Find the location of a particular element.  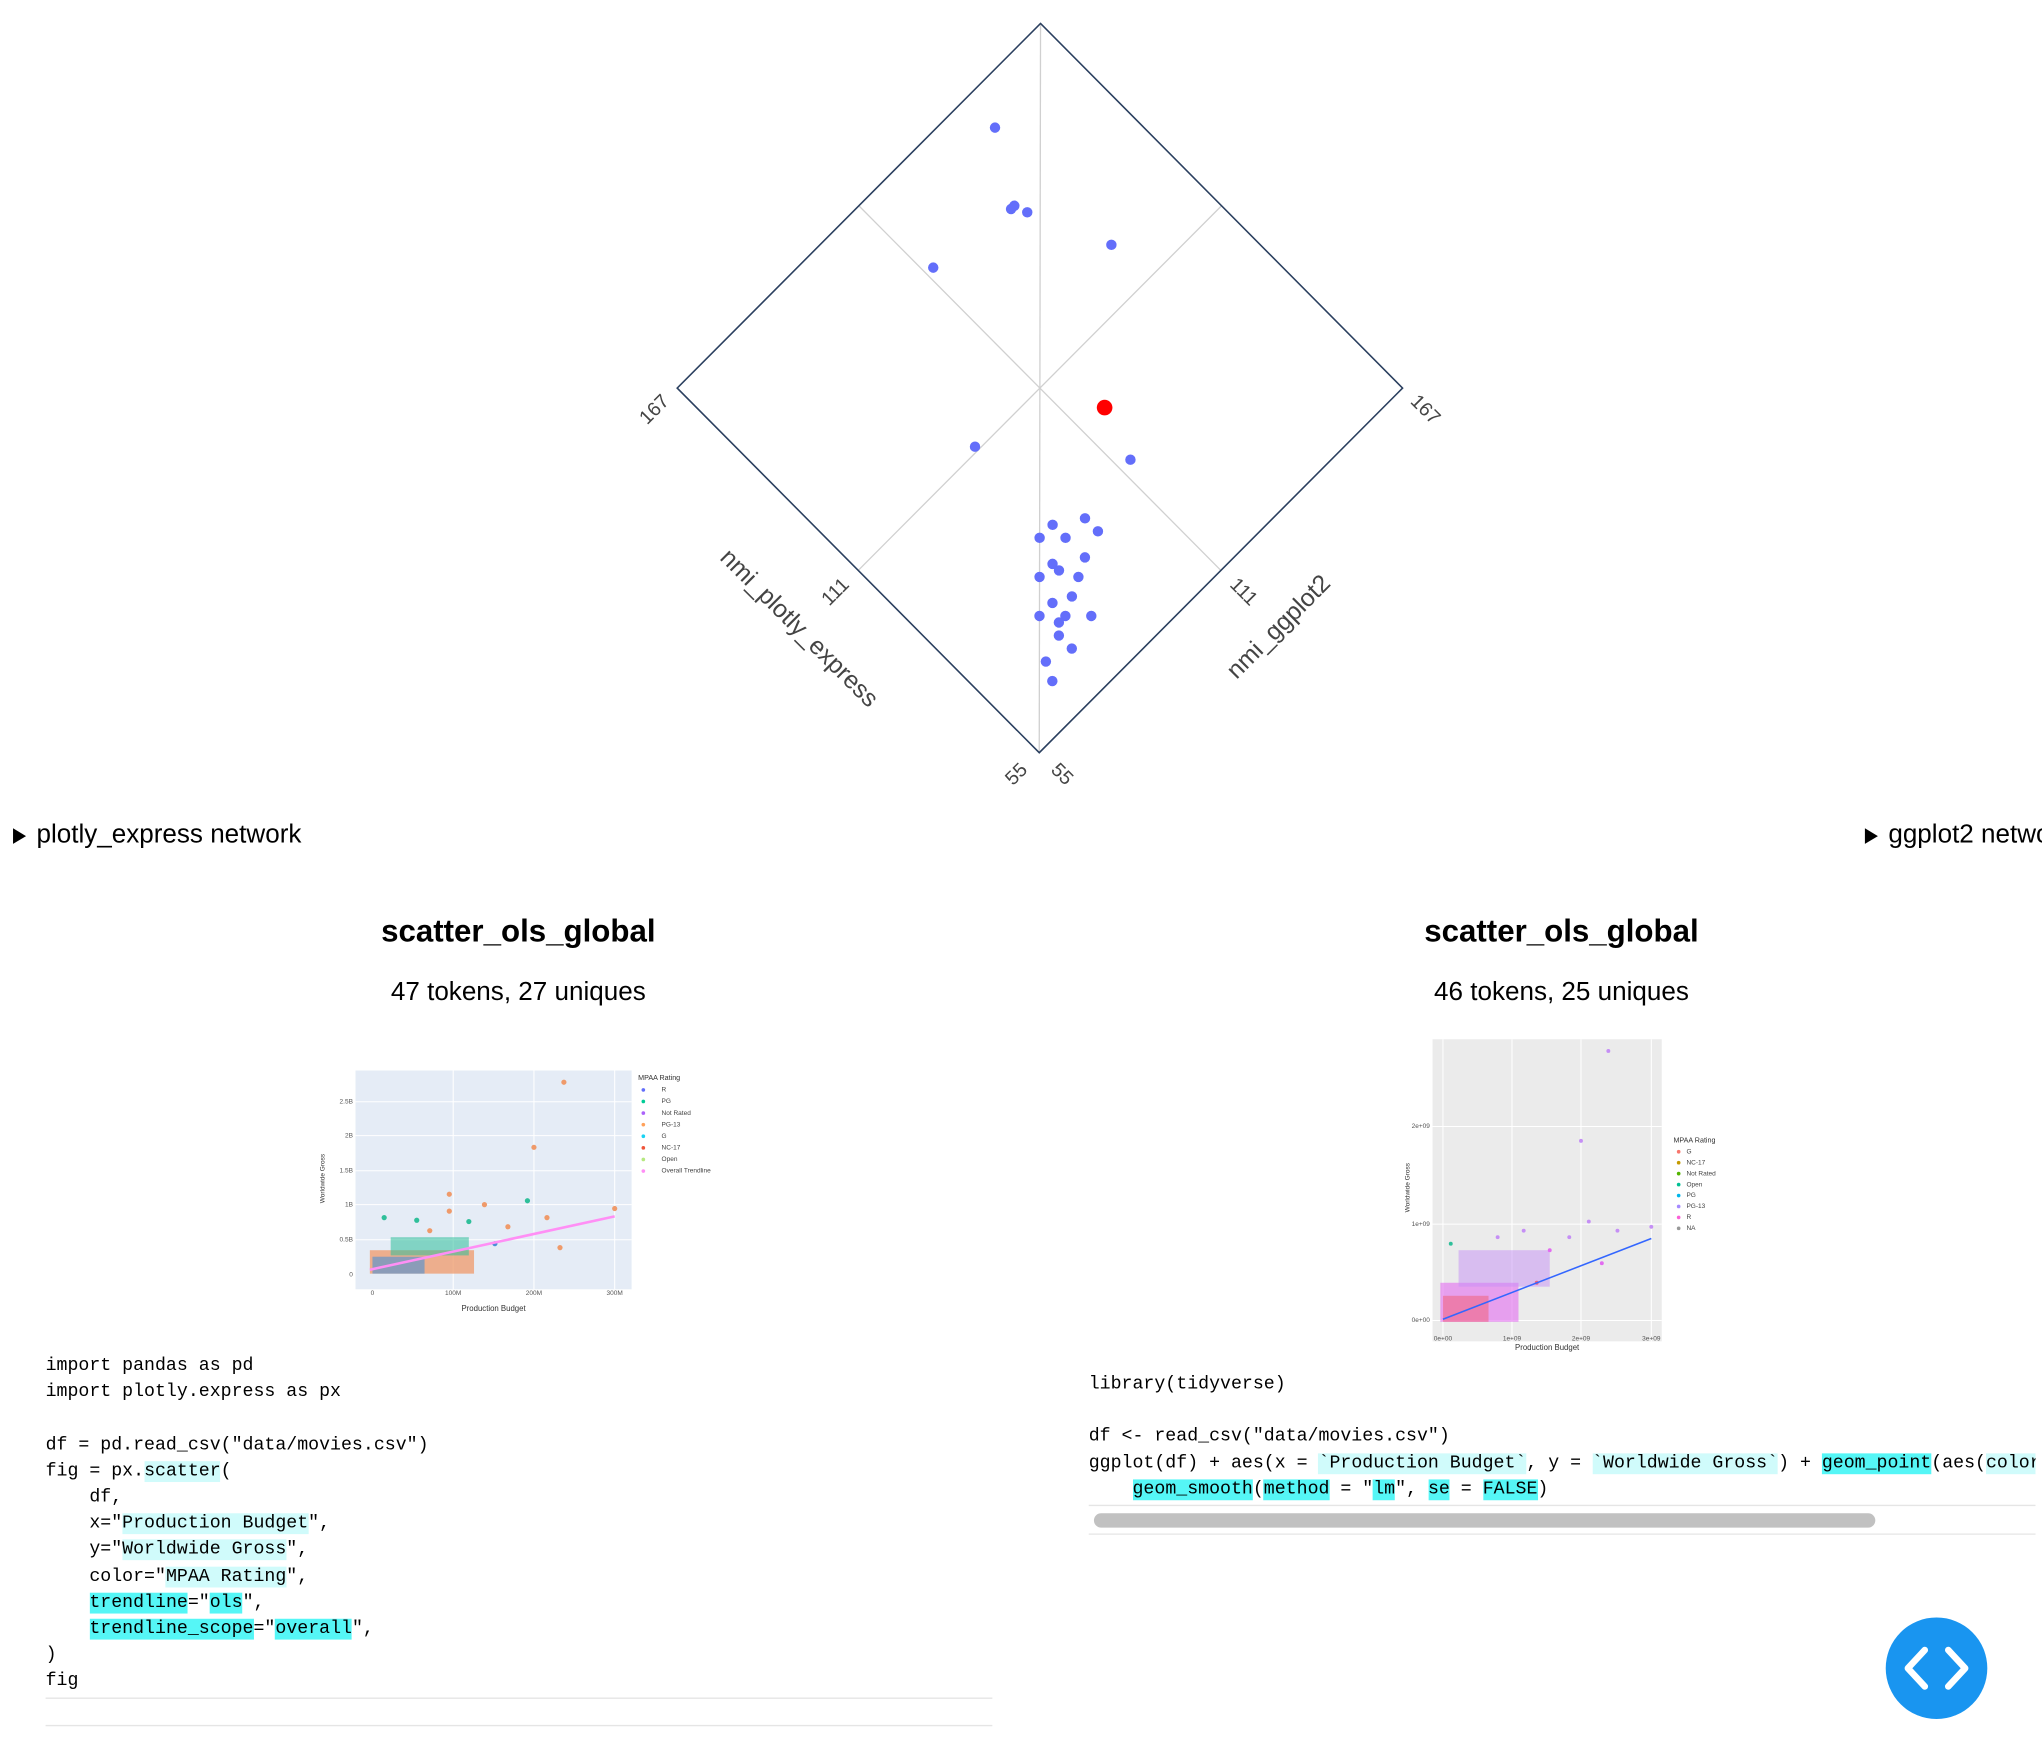

summary-text: plotly_express network is located at coordinates (169, 835).